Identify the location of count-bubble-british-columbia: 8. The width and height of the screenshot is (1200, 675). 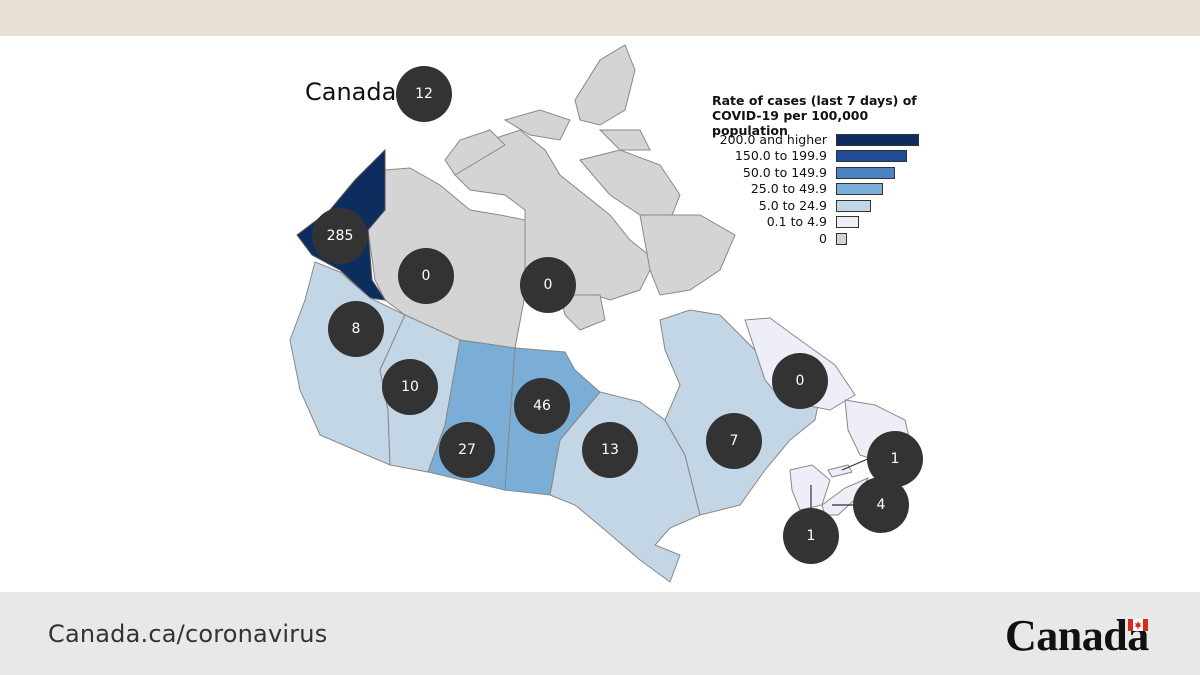
(356, 329).